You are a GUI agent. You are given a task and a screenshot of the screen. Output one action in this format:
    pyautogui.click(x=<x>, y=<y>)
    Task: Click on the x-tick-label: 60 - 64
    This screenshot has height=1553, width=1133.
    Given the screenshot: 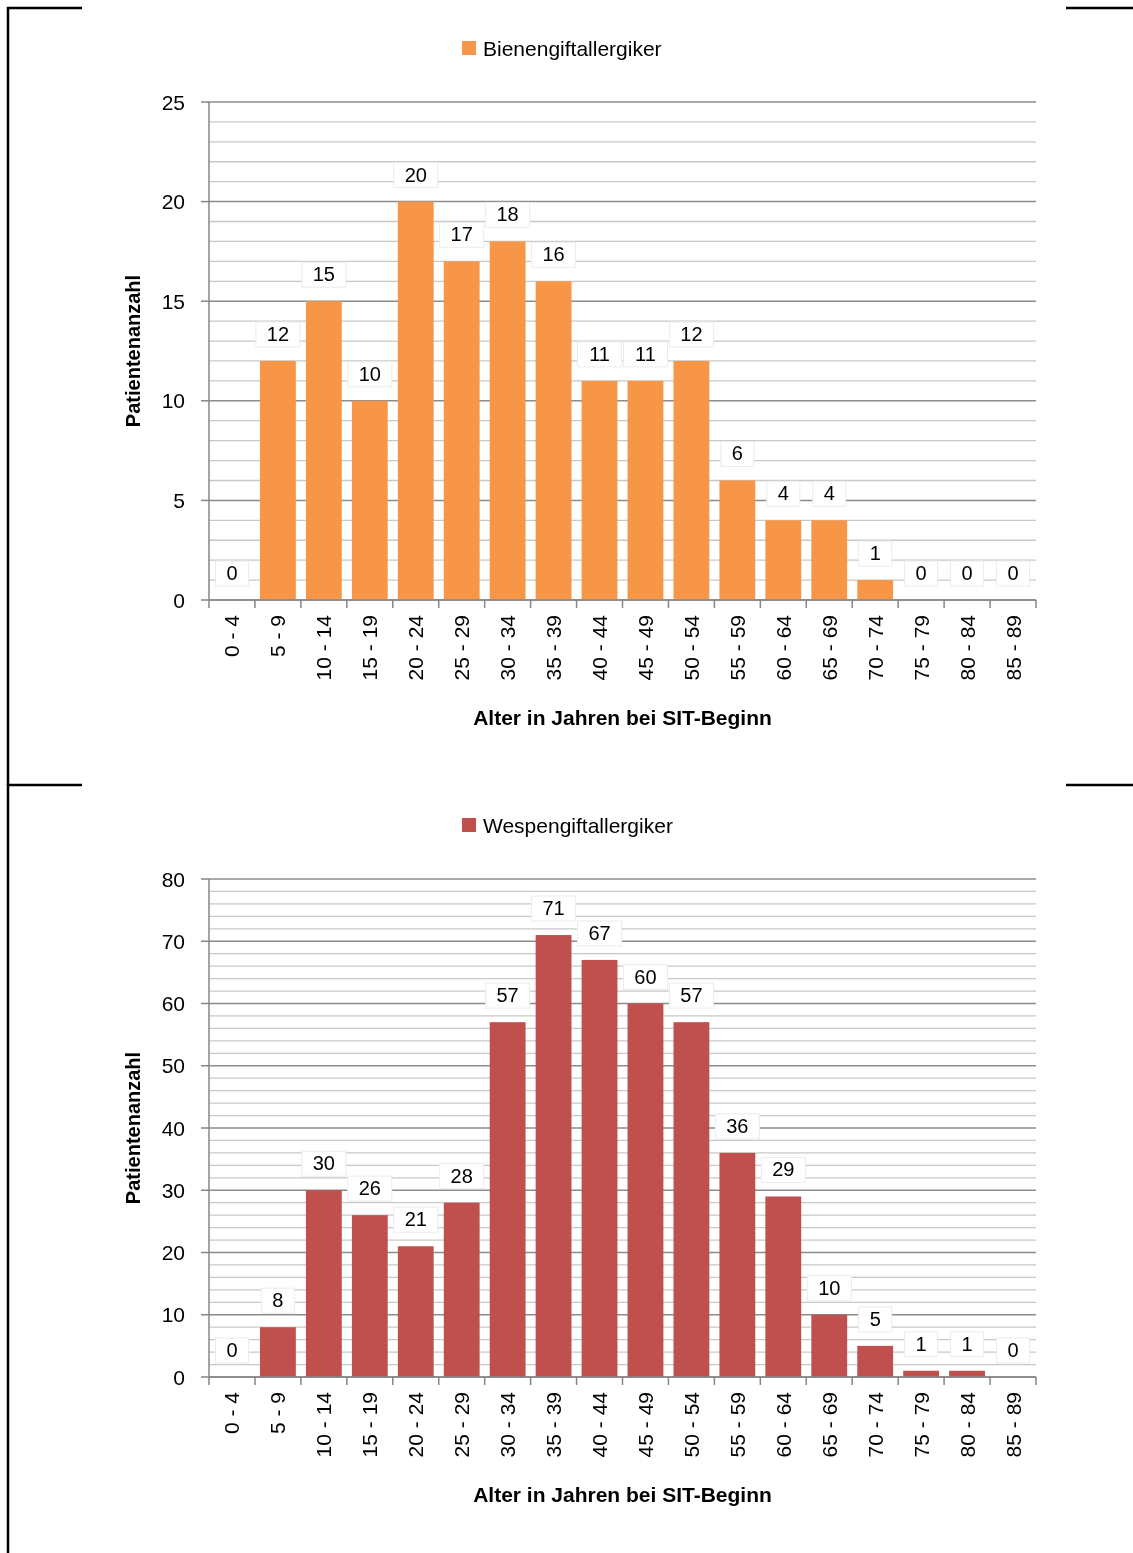 What is the action you would take?
    pyautogui.click(x=783, y=647)
    